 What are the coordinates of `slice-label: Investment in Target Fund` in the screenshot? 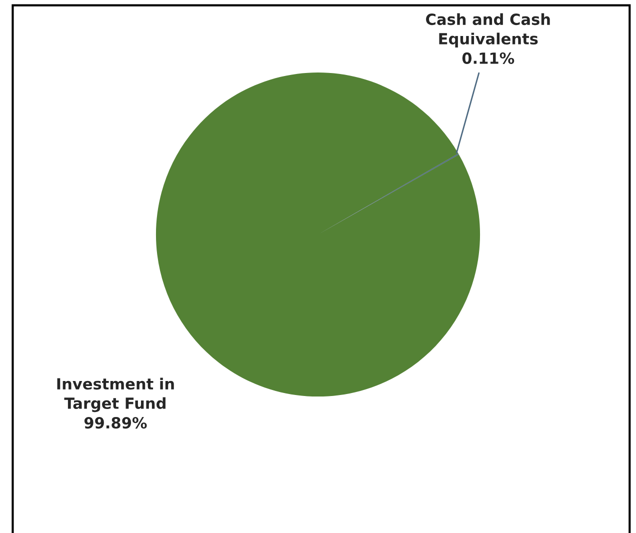 It's located at (115, 395).